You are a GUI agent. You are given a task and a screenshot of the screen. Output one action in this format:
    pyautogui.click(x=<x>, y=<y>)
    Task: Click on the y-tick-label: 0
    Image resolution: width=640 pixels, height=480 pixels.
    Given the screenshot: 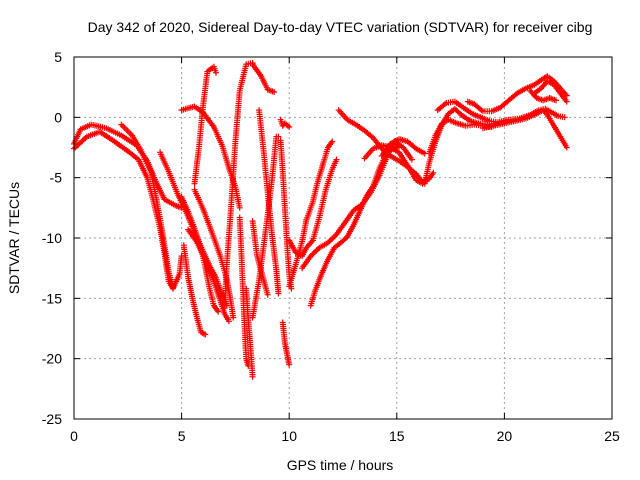 What is the action you would take?
    pyautogui.click(x=58, y=117)
    